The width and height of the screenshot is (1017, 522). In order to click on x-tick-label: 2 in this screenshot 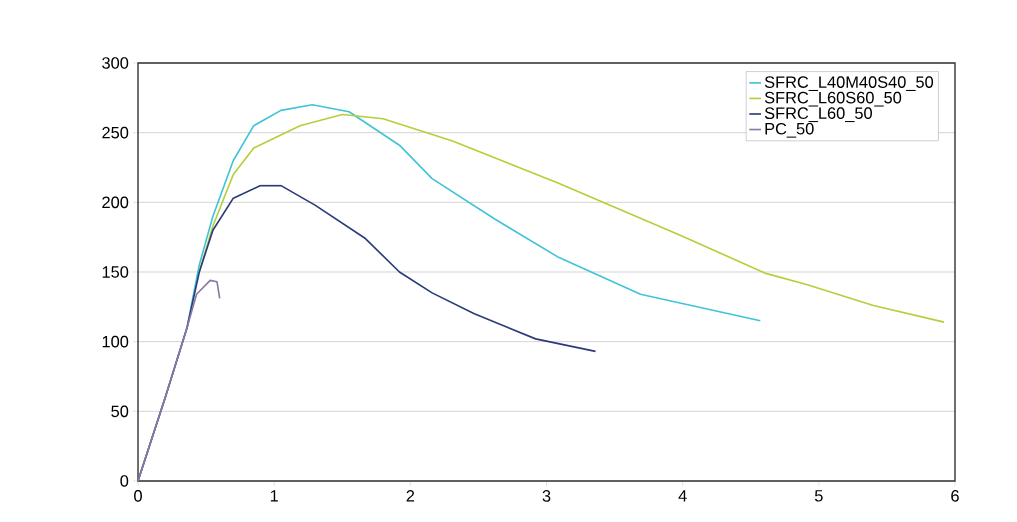, I will do `click(410, 496)`.